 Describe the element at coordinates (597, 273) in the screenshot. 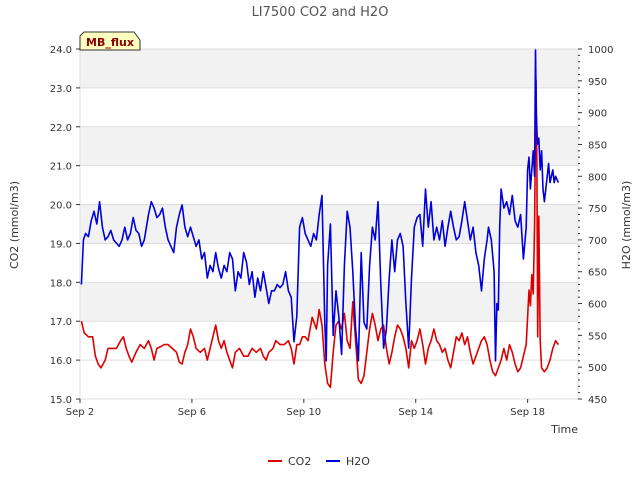

I see `y-tick-right-label: 650` at that location.